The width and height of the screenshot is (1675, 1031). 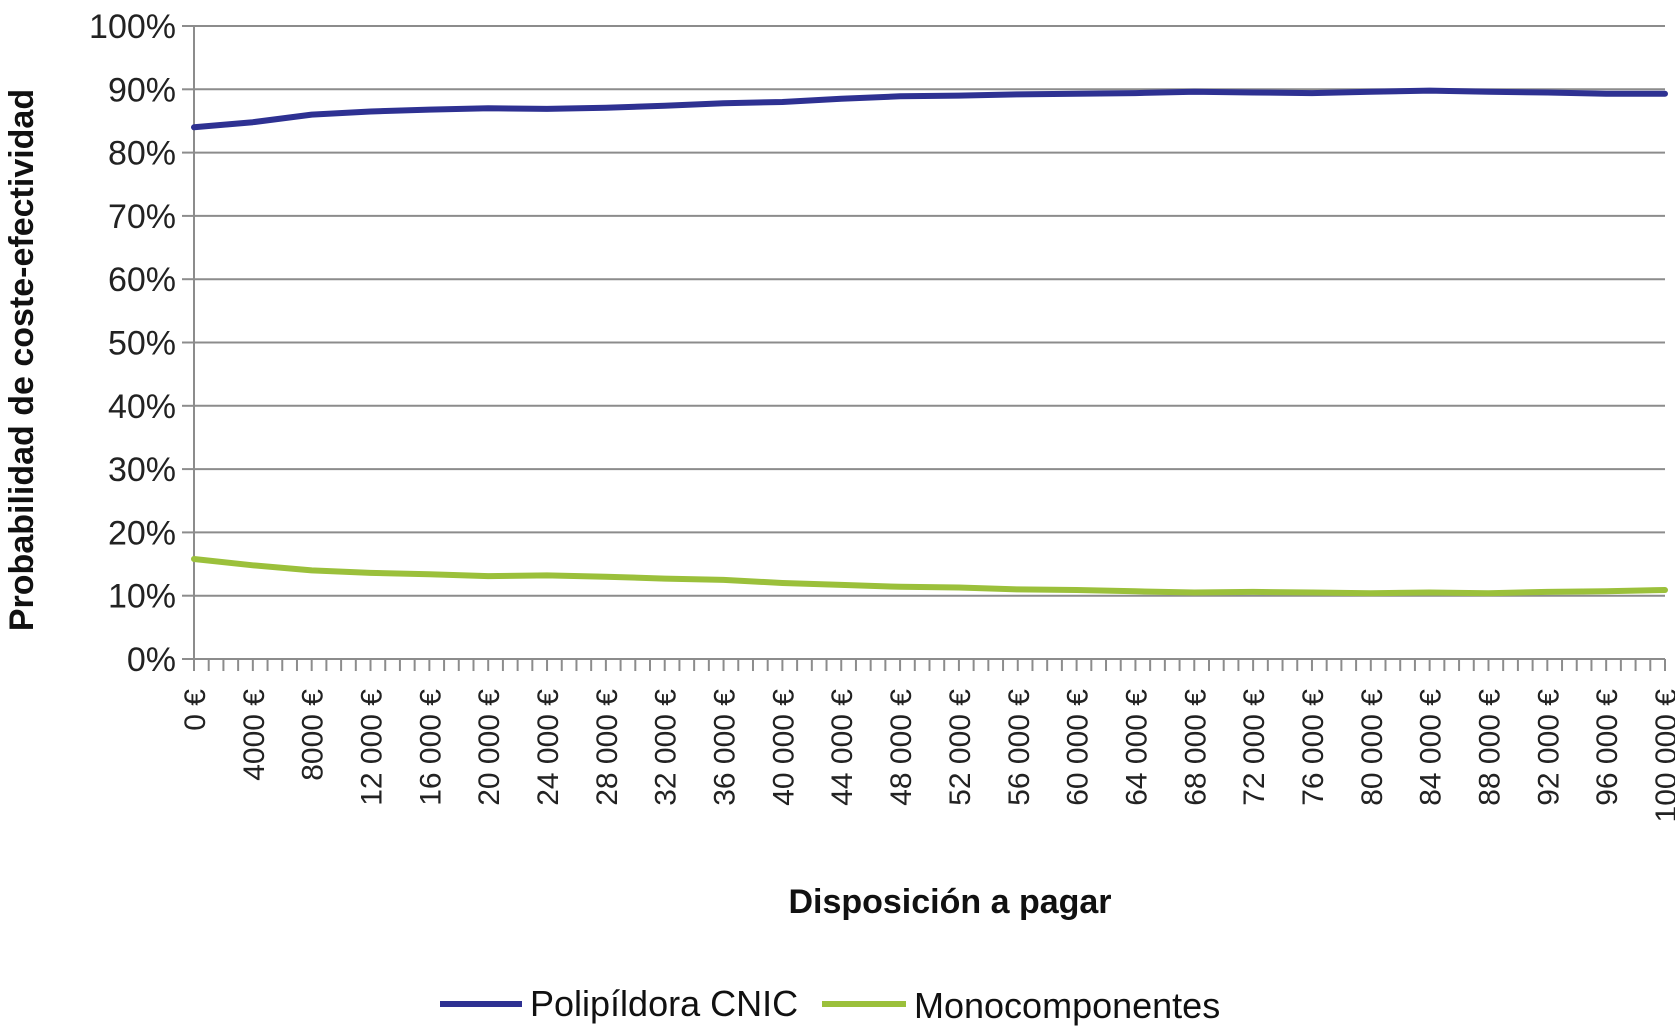 I want to click on x-tick-label: 60 000 €, so click(x=1078, y=747).